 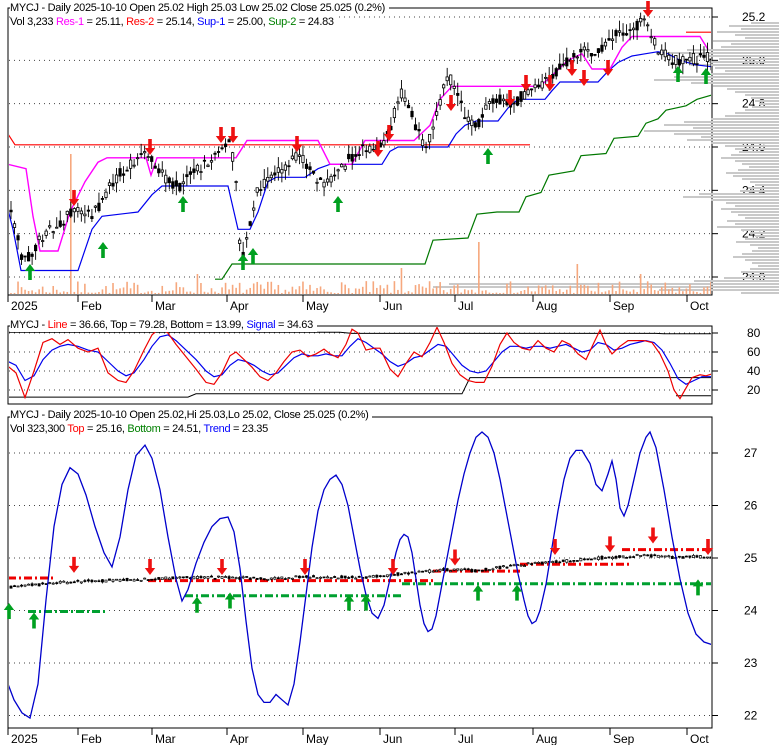 What do you see at coordinates (249, 429) in the screenshot?
I see `panel3-legend-segment: = 23.35` at bounding box center [249, 429].